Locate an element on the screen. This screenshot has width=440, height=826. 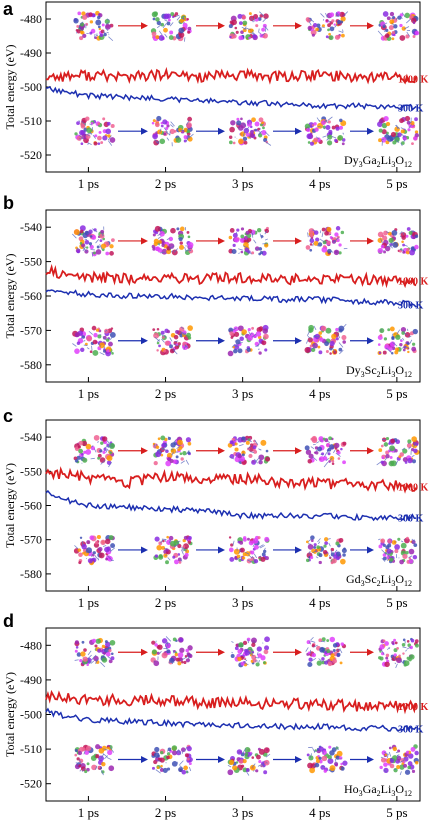
formula-element: Li is located at coordinates (386, 160).